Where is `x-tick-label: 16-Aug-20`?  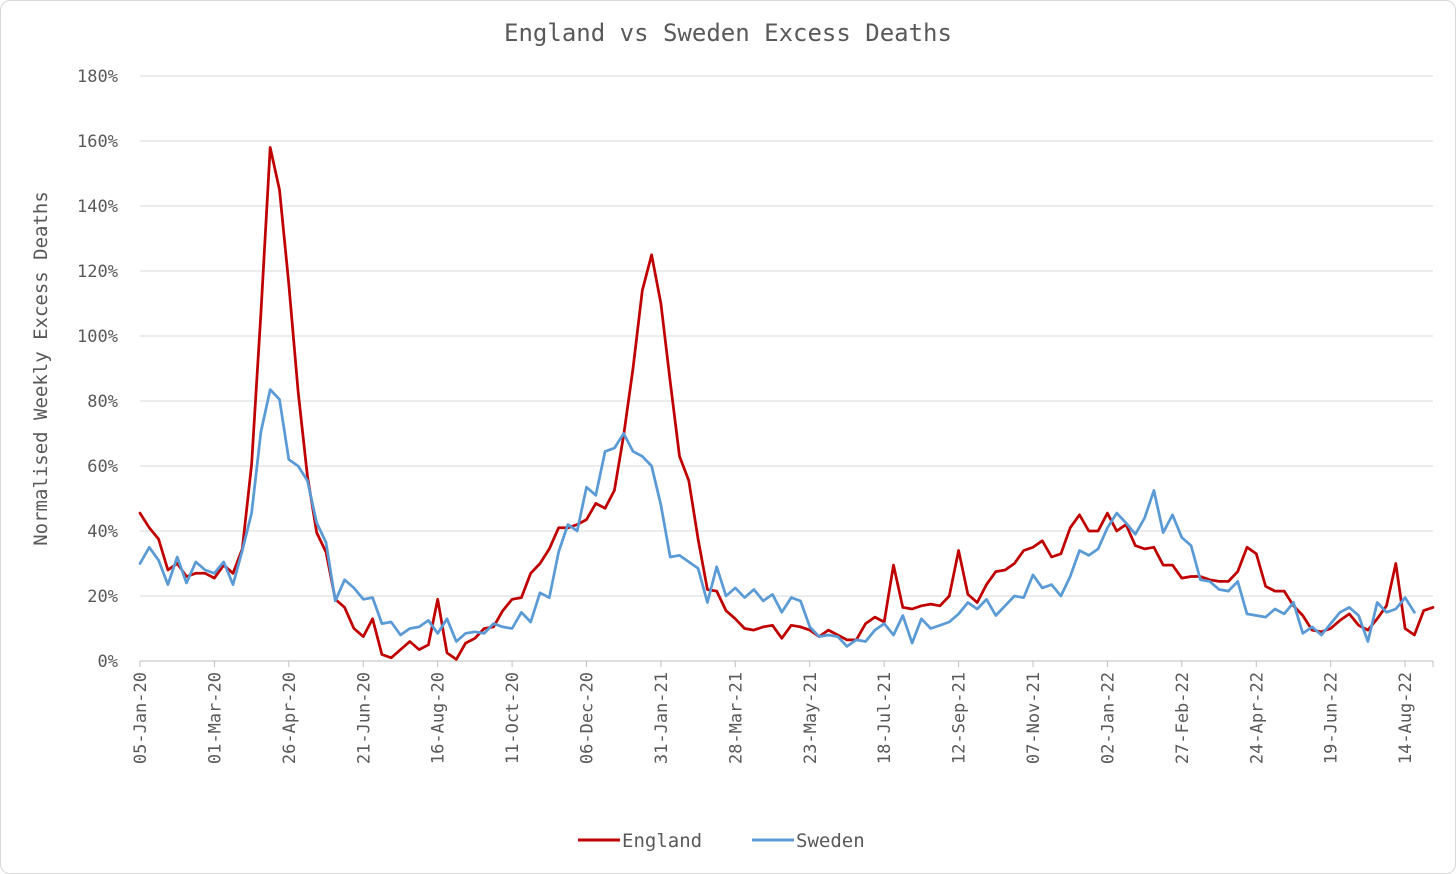
x-tick-label: 16-Aug-20 is located at coordinates (439, 718).